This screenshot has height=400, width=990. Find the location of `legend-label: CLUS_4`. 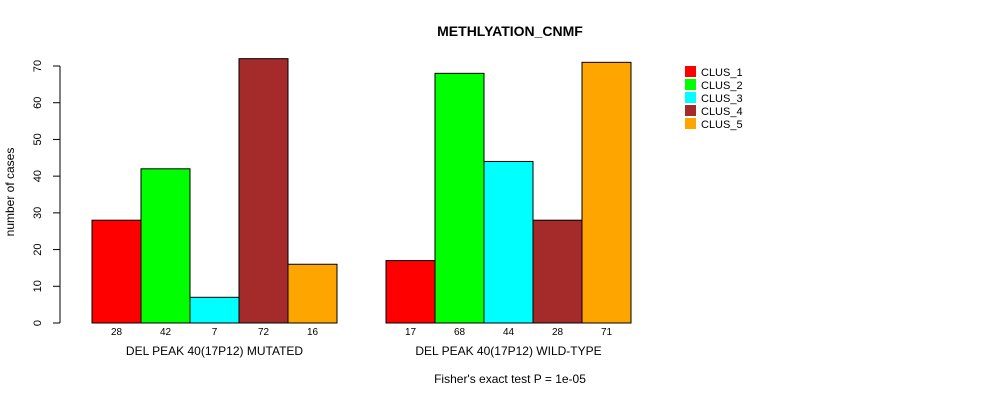

legend-label: CLUS_4 is located at coordinates (722, 112).